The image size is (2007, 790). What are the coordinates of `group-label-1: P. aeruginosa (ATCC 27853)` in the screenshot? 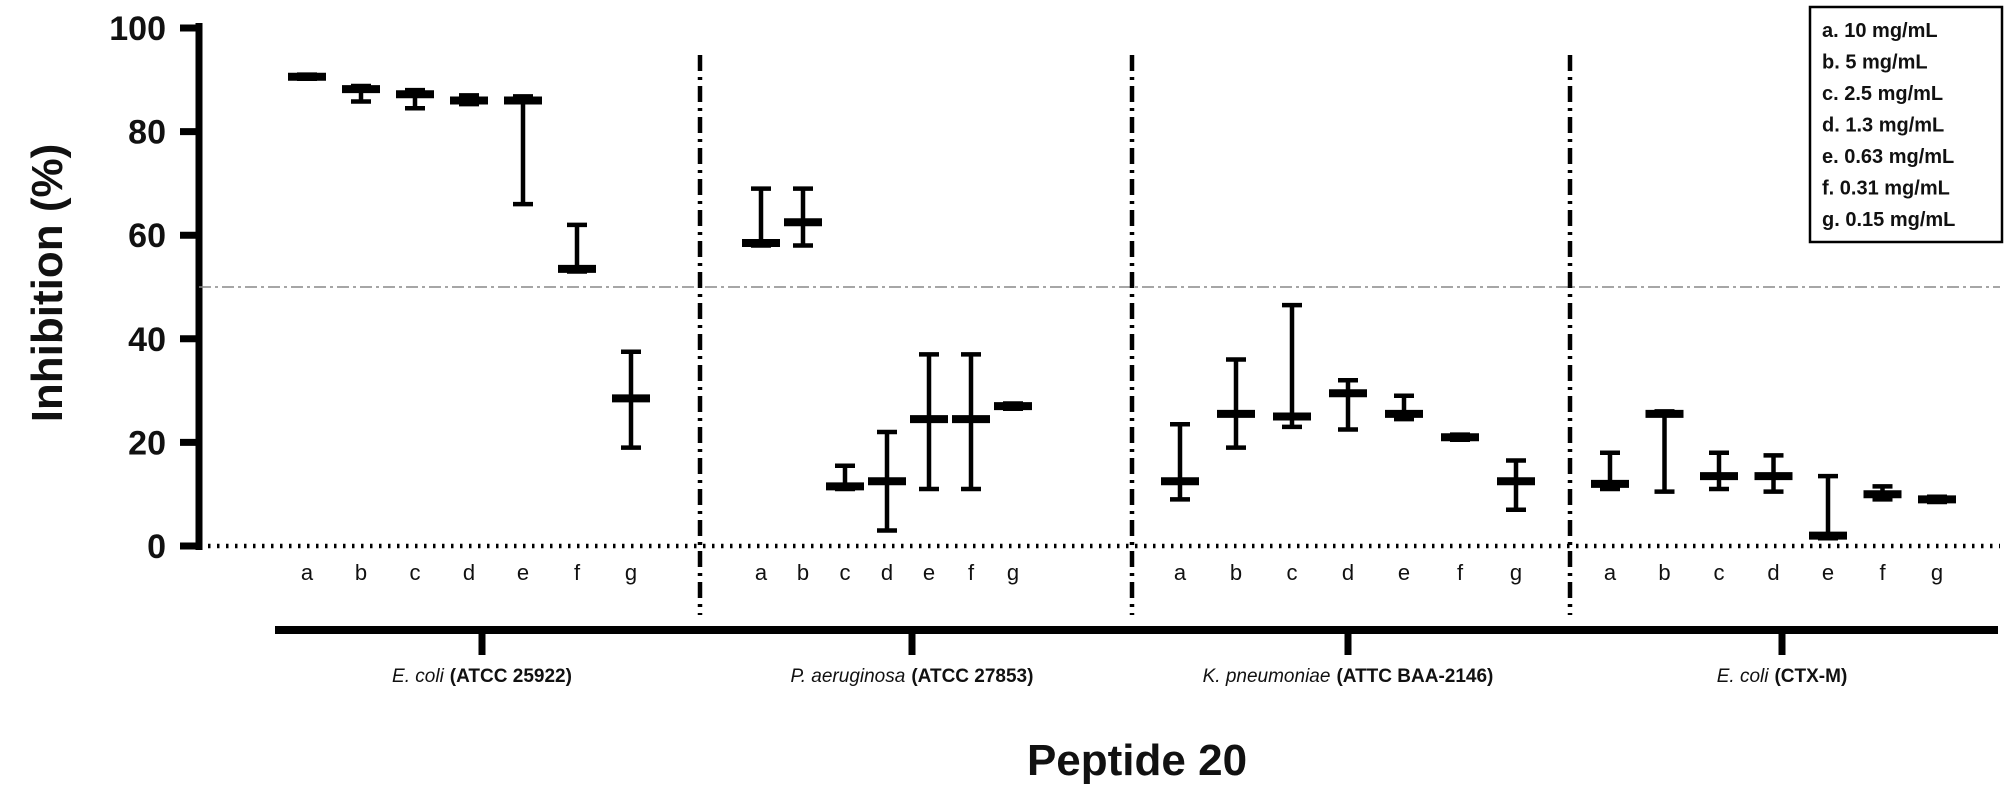 It's located at (912, 676).